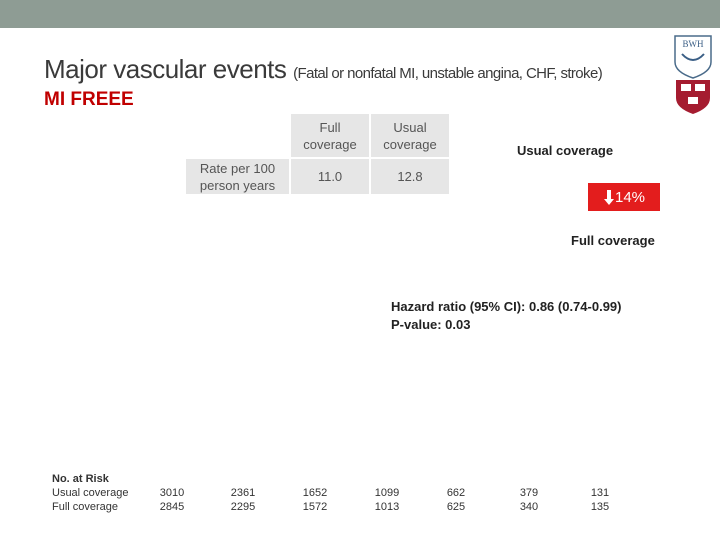  What do you see at coordinates (172, 493) in the screenshot?
I see `risk-value: 3010` at bounding box center [172, 493].